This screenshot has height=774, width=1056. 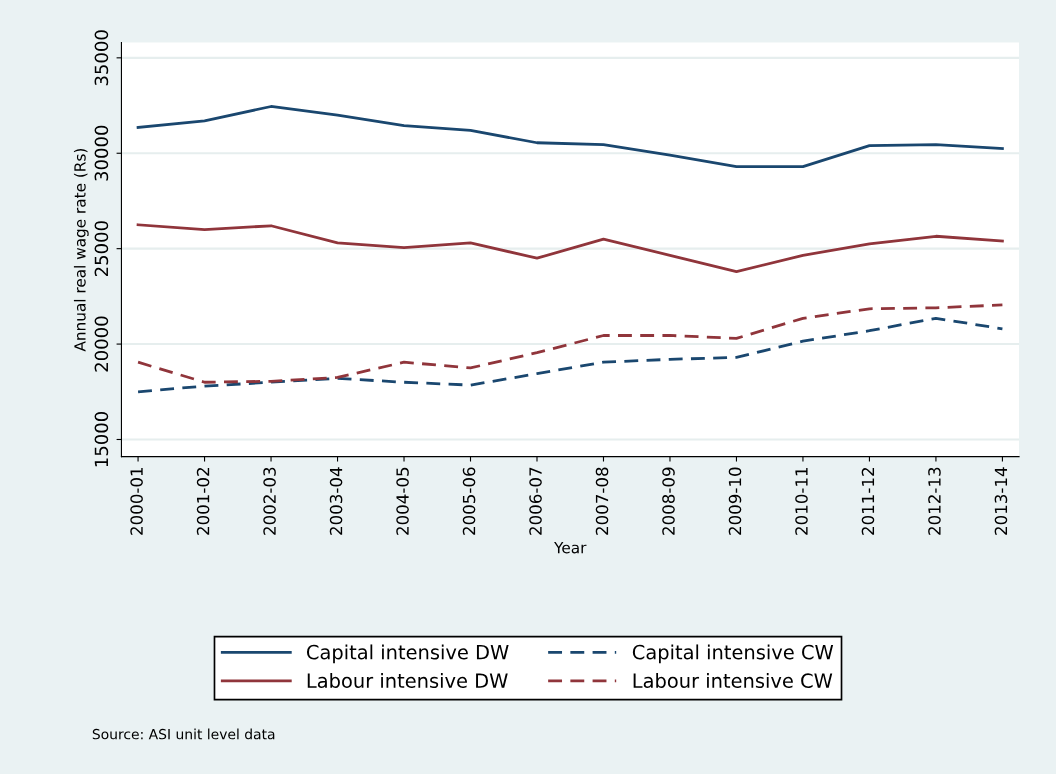 What do you see at coordinates (101, 153) in the screenshot?
I see `y-tick-label: 30000` at bounding box center [101, 153].